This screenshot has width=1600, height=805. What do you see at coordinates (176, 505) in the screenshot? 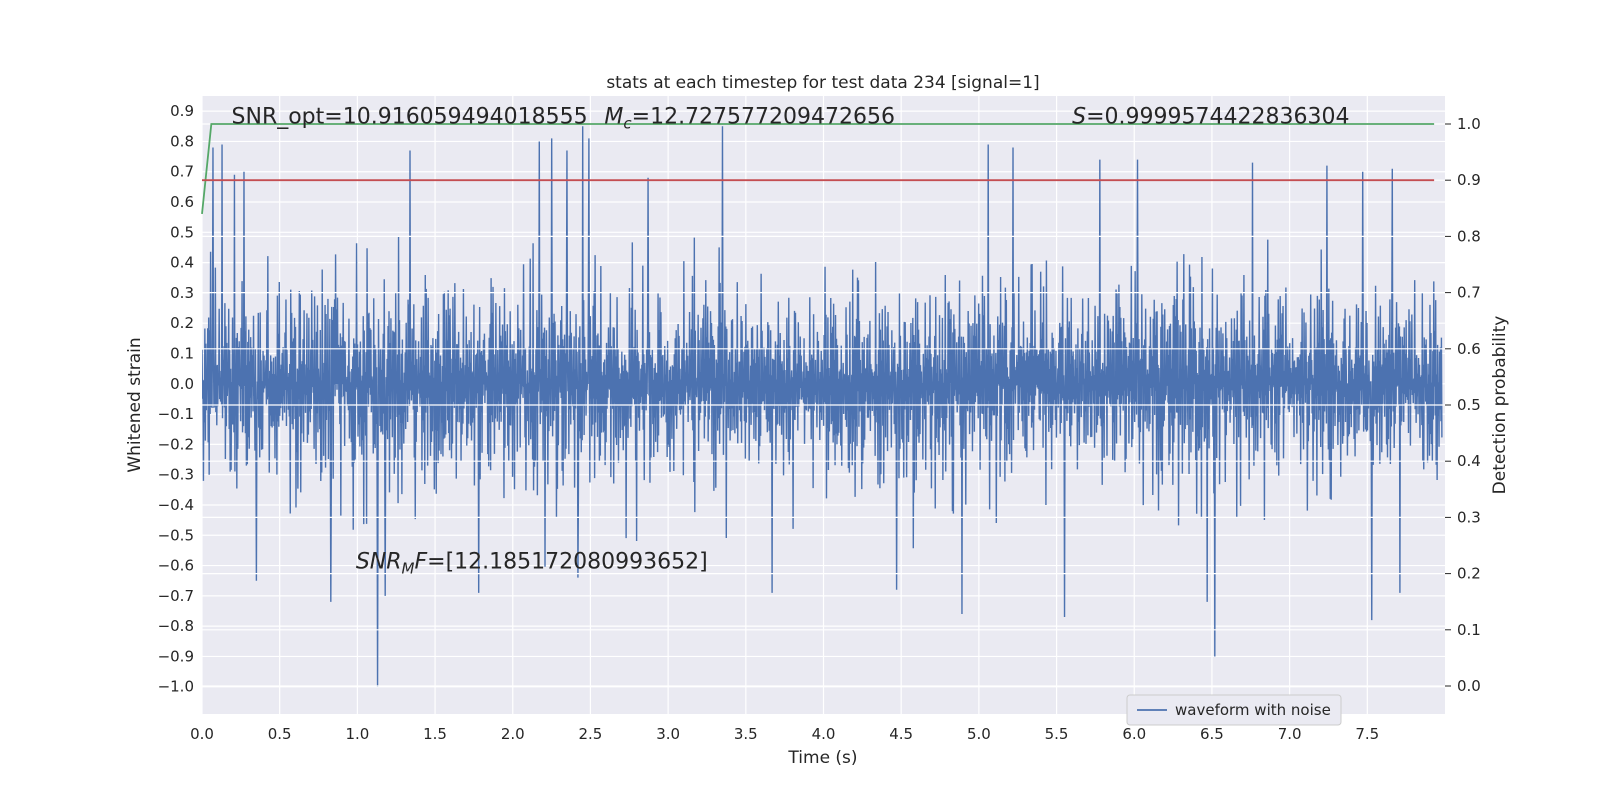
I see `y-left-tick-label: −0.4` at bounding box center [176, 505].